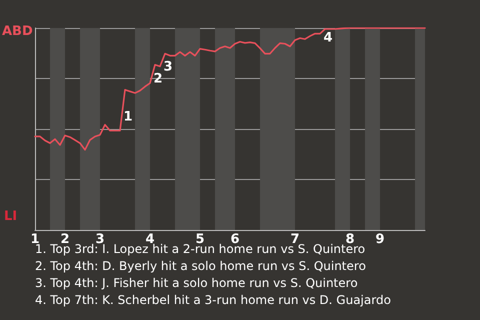 The height and width of the screenshot is (320, 480). What do you see at coordinates (168, 67) in the screenshot?
I see `annotation: 3` at bounding box center [168, 67].